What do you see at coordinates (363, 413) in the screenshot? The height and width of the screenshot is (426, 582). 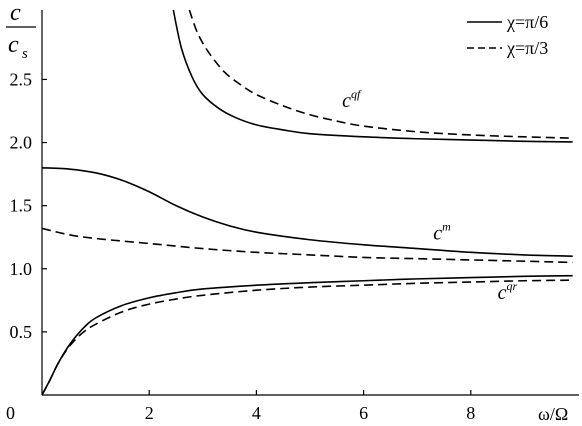 I see `x-tick-label: 6` at bounding box center [363, 413].